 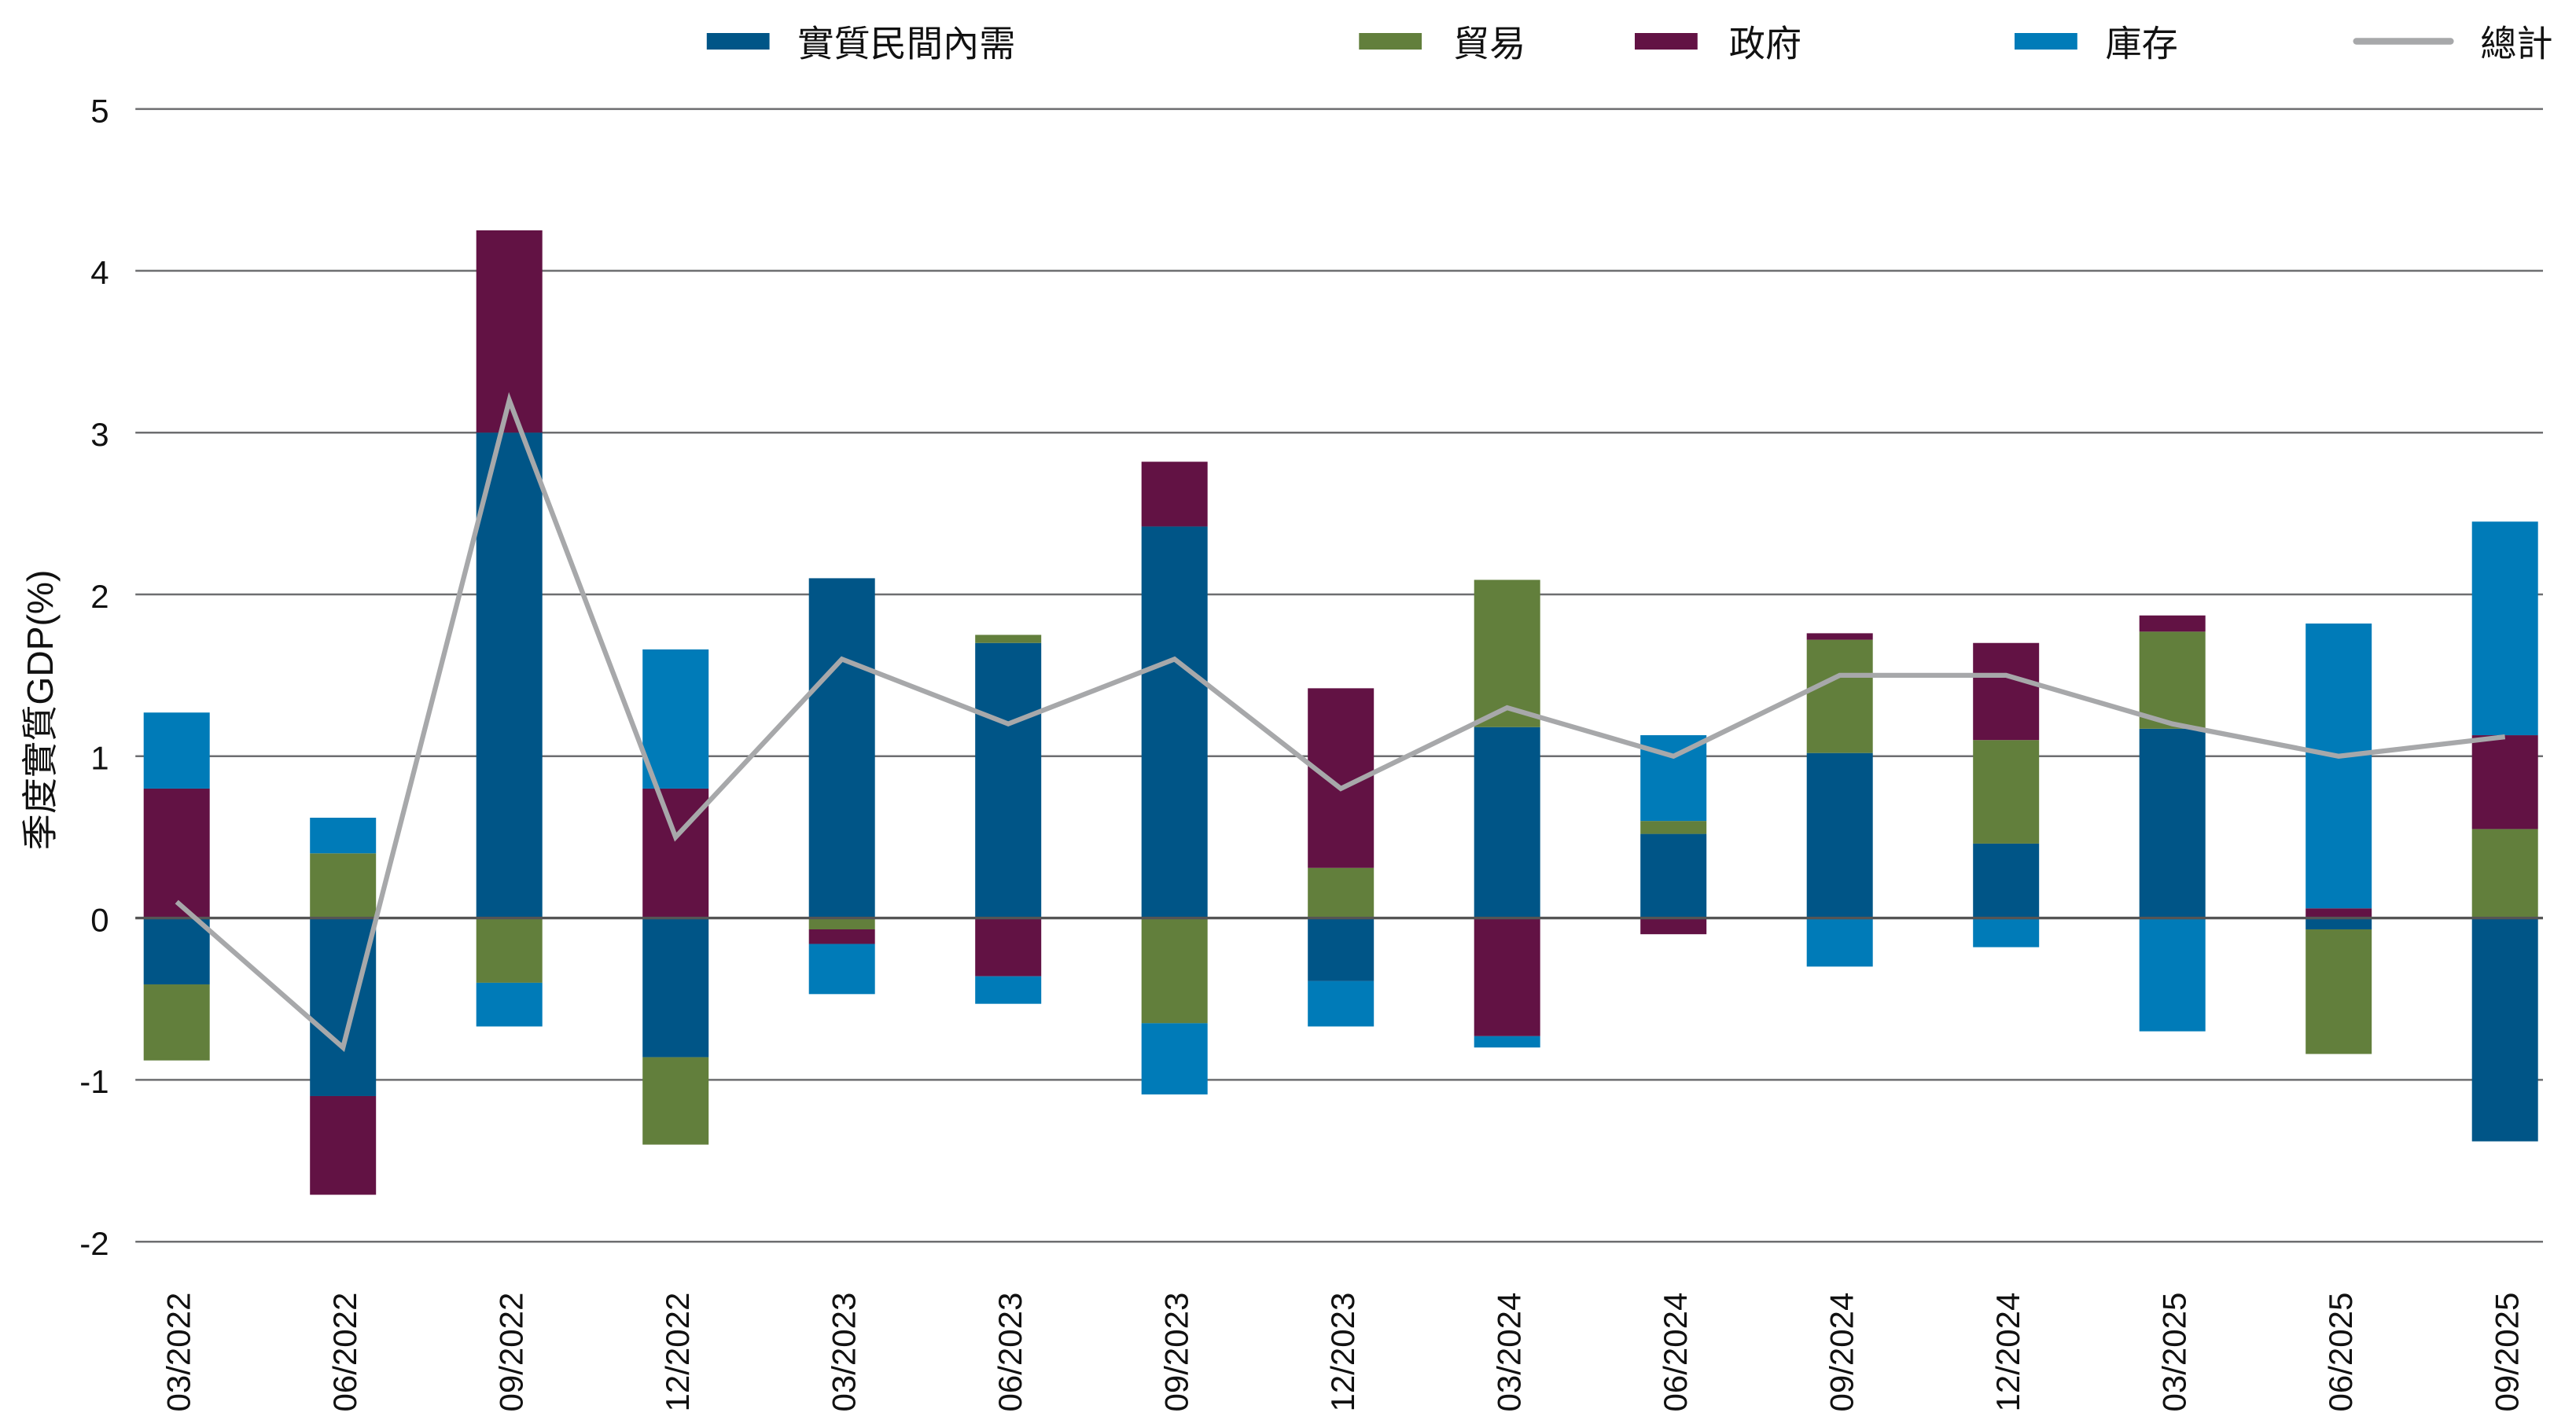 I want to click on x-tick-label: 09/2022, so click(x=511, y=1352).